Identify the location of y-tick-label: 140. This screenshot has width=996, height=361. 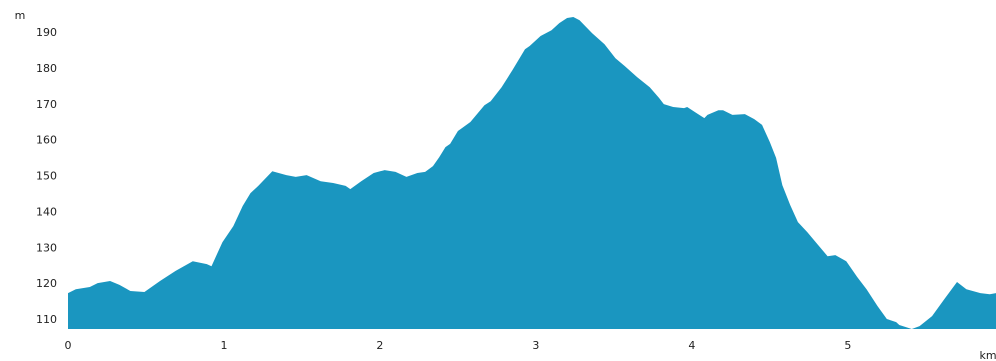
(46, 211).